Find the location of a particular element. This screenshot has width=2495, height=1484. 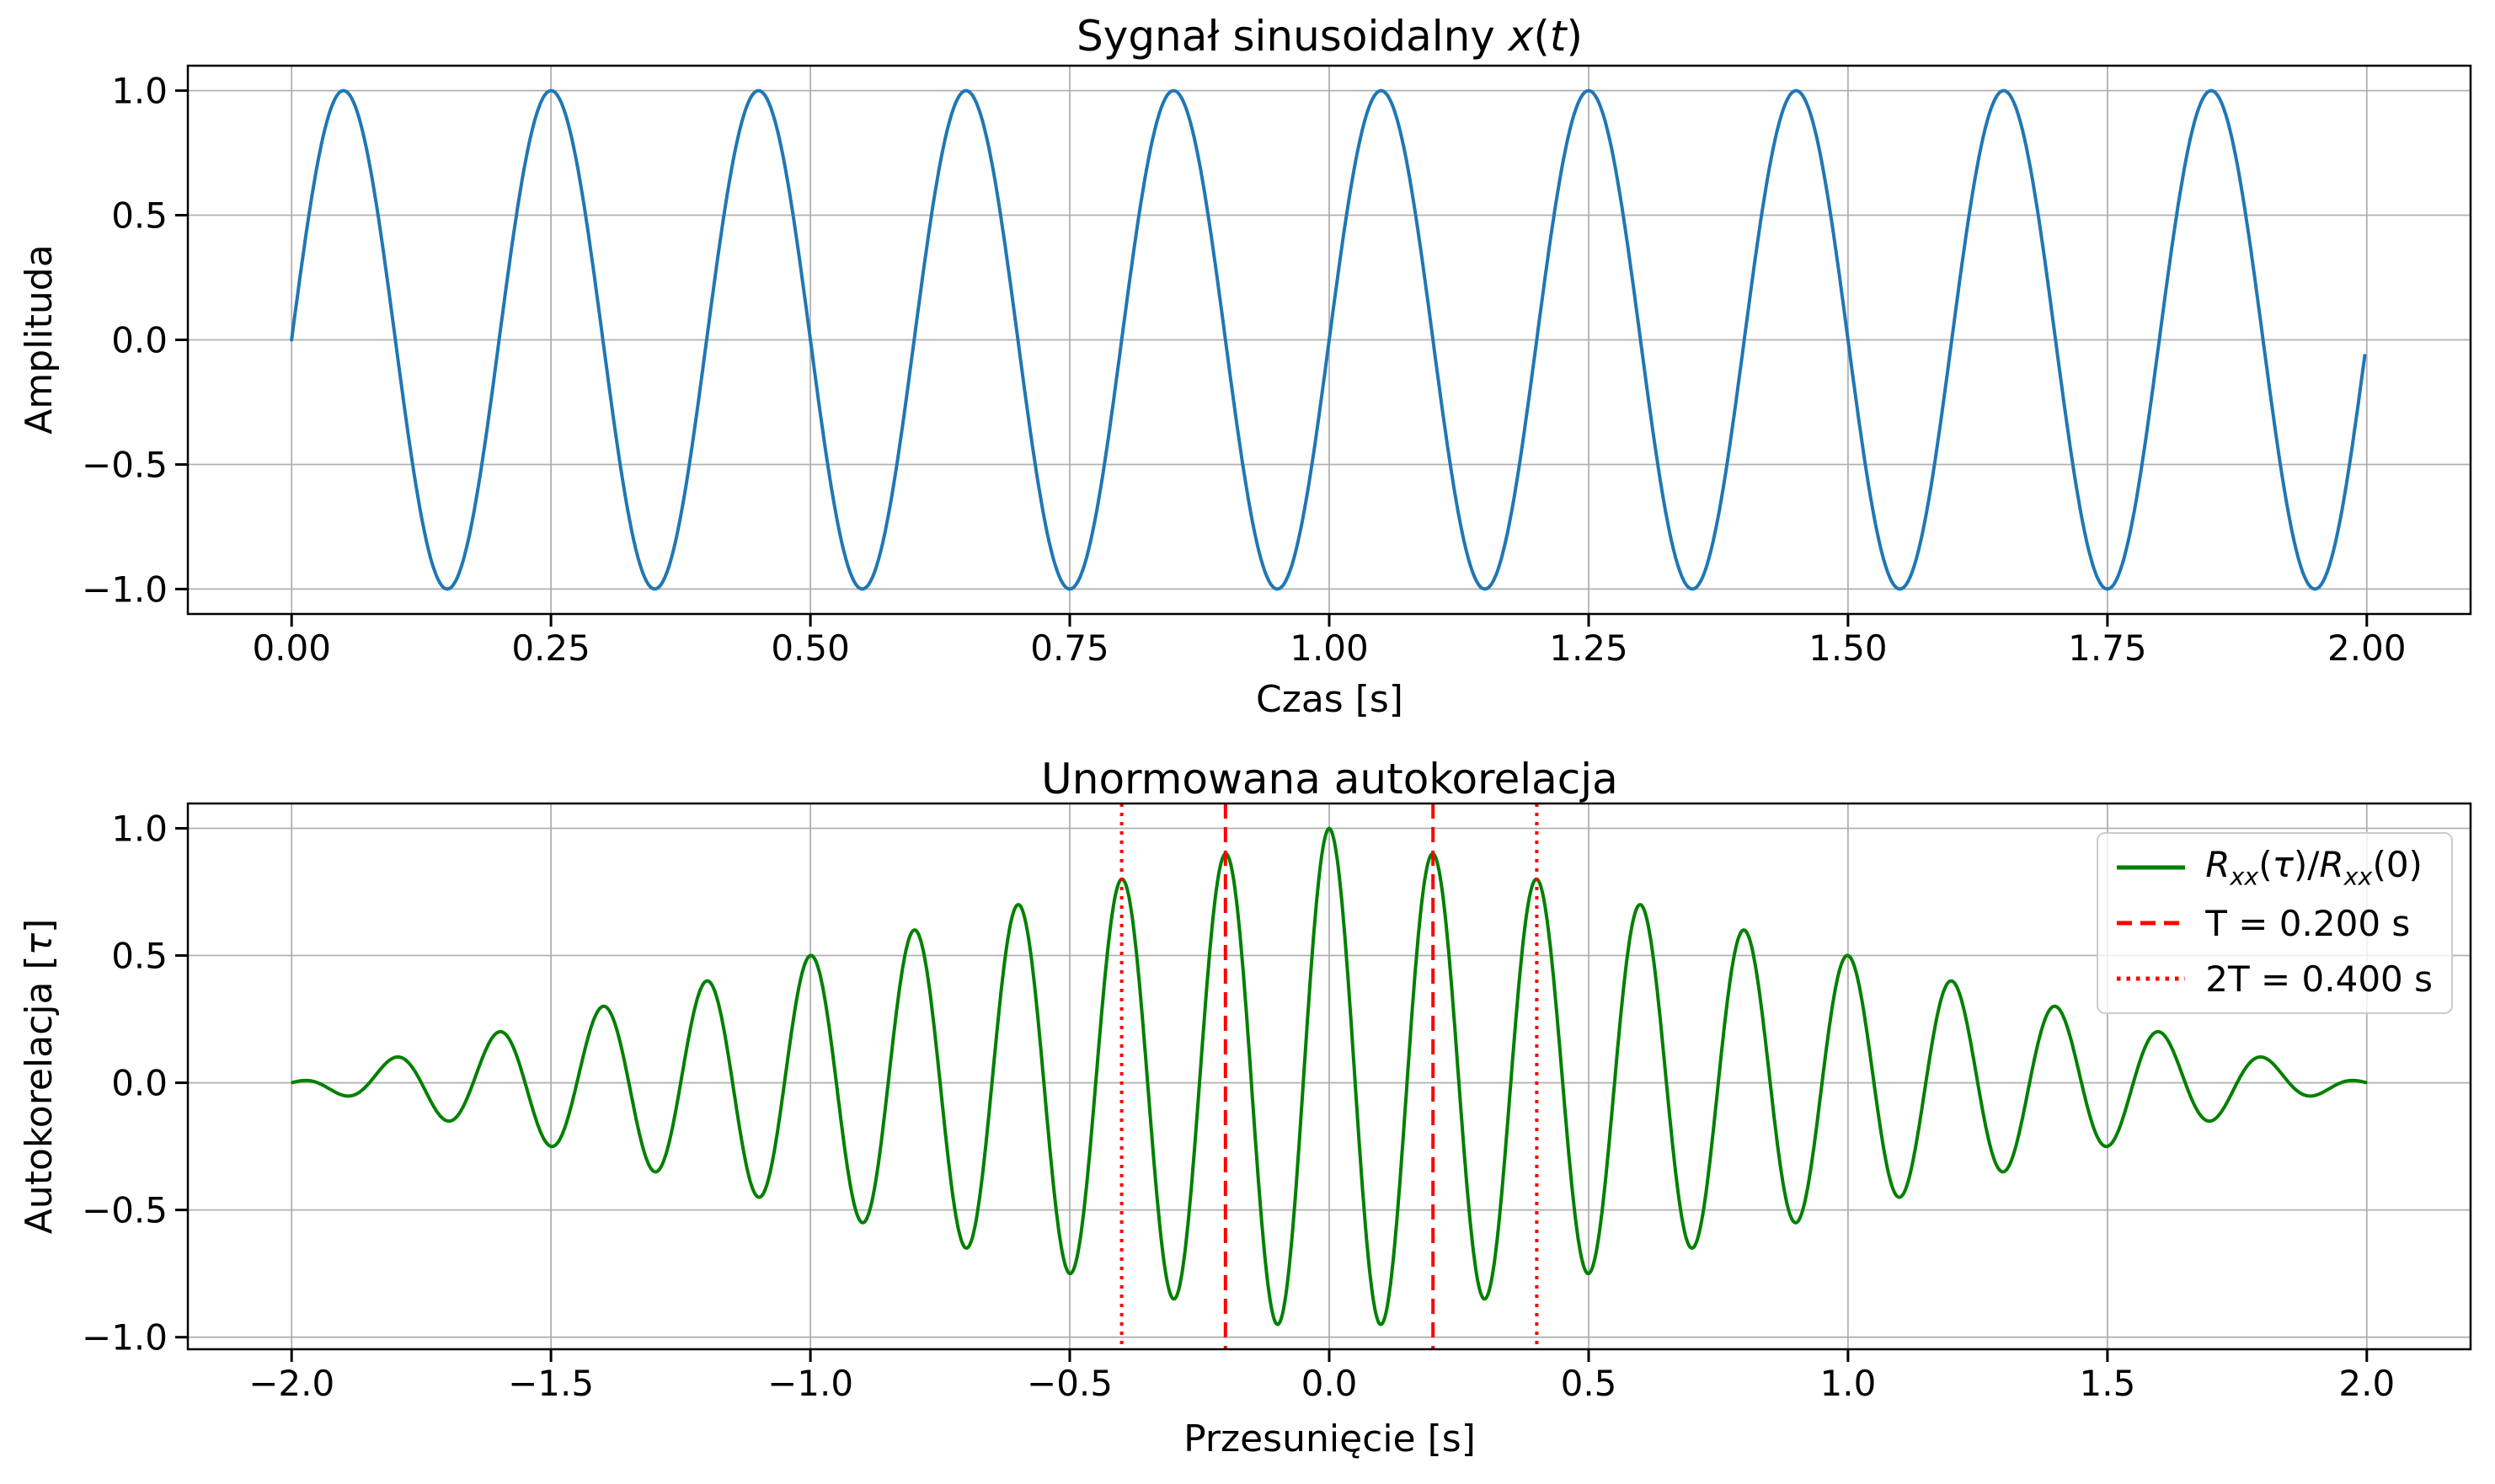

x-tick-label: 1.0 is located at coordinates (1848, 1384).